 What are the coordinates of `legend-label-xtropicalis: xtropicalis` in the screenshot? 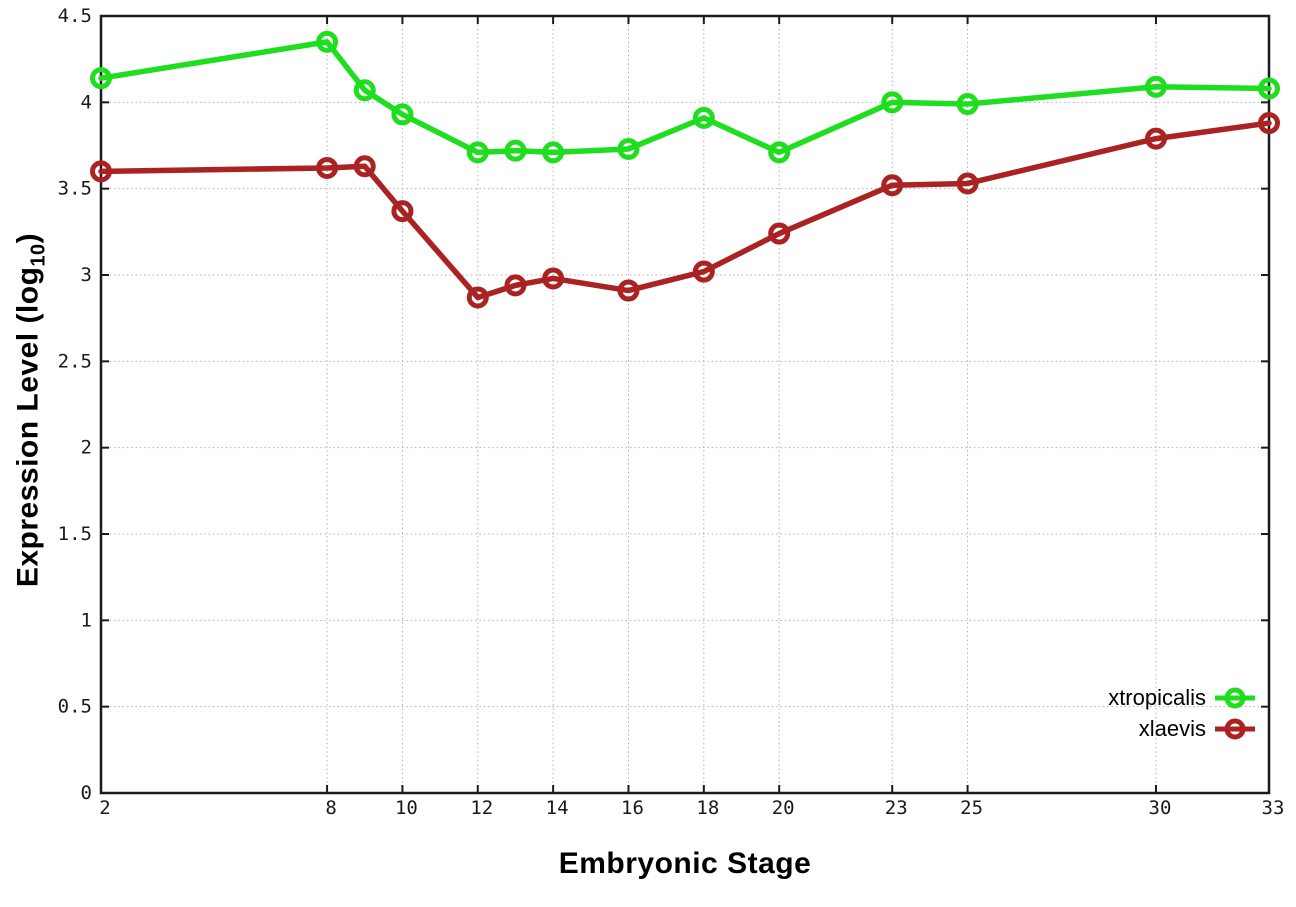 It's located at (1157, 697).